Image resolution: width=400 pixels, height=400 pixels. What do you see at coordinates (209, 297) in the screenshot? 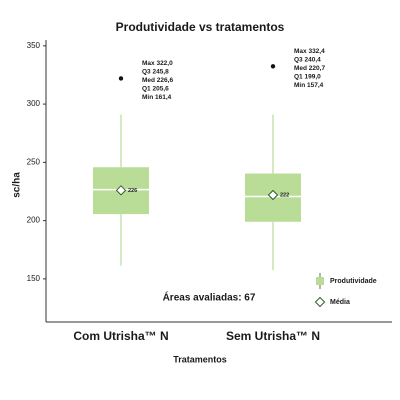
I see `annotation: Áreas avaliadas: 67` at bounding box center [209, 297].